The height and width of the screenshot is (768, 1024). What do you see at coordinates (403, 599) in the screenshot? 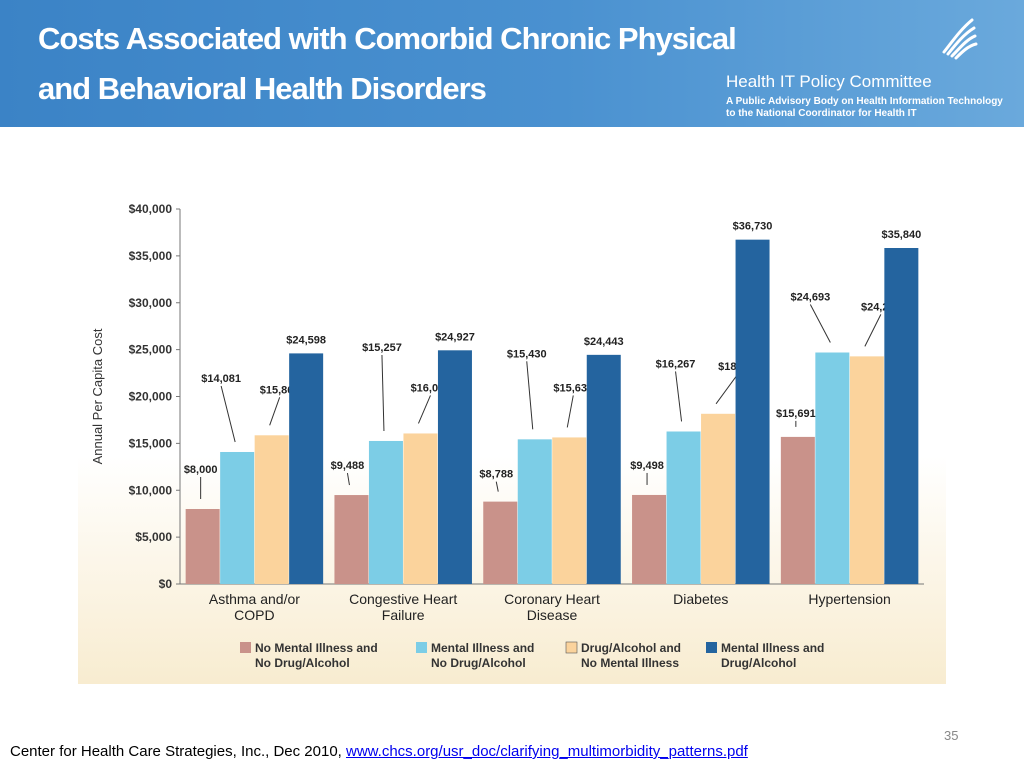
I see `x-tick-label: Congestive Heart` at bounding box center [403, 599].